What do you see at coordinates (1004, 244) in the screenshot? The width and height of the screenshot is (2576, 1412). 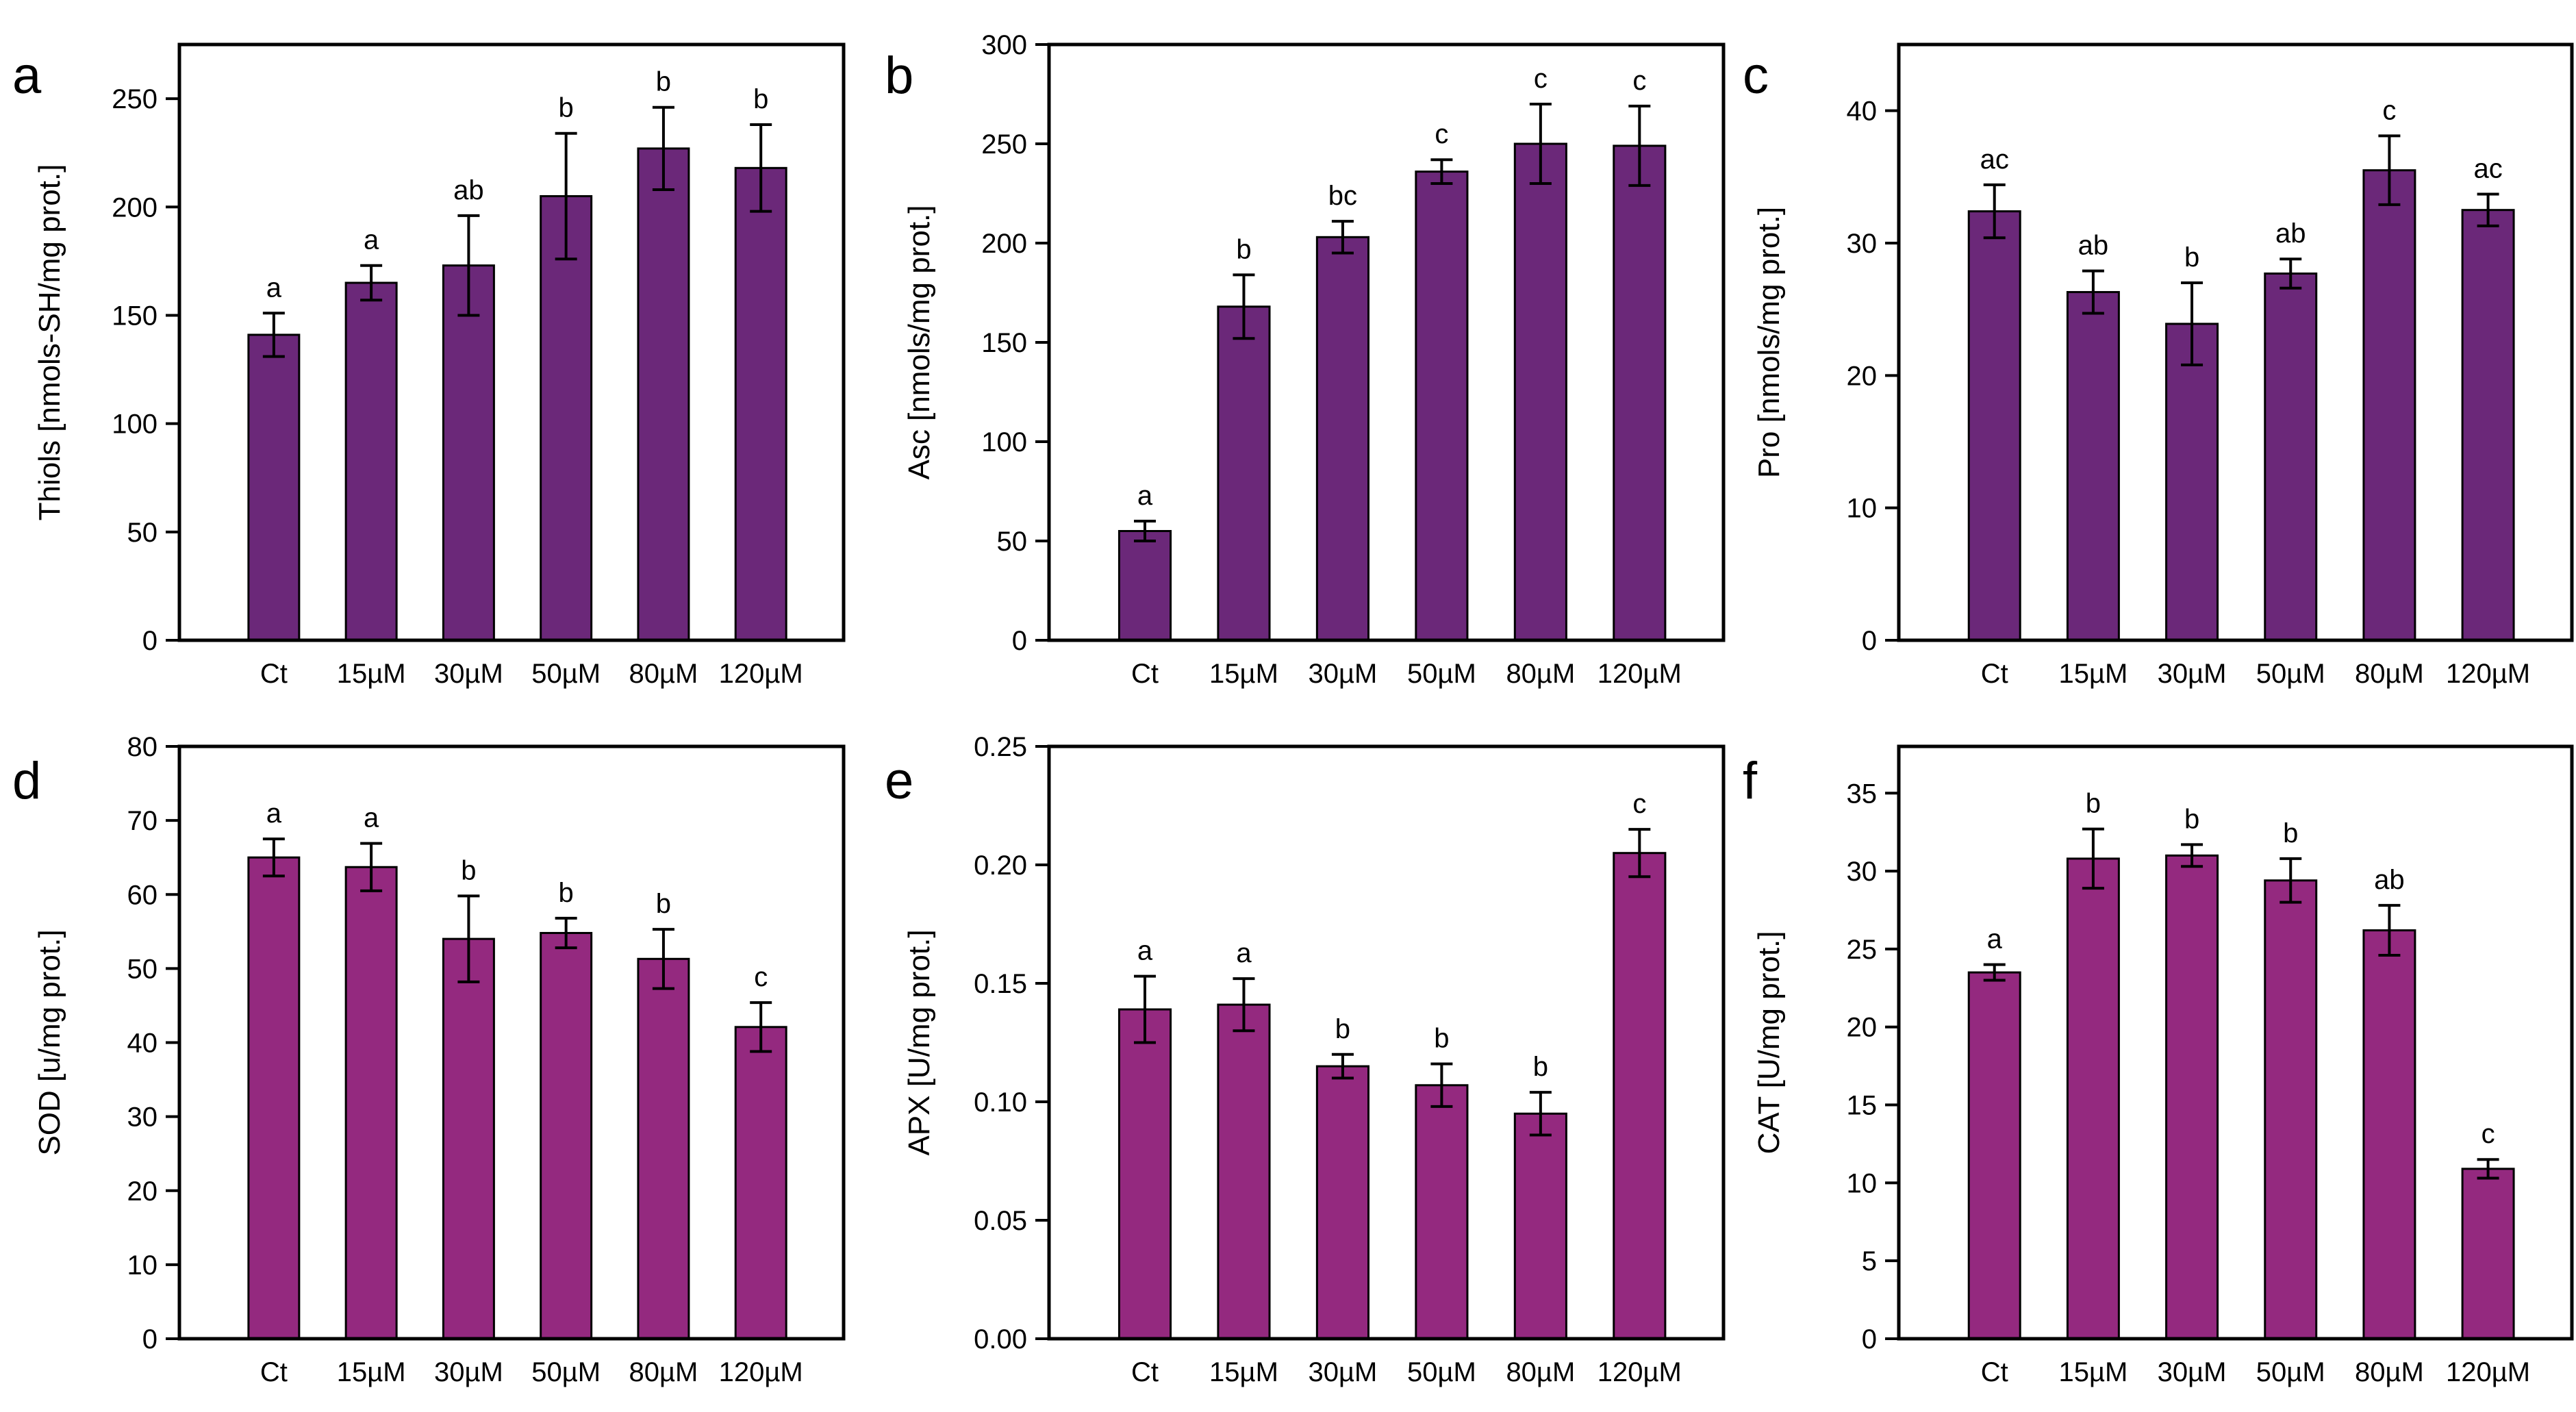 I see `y-tick-label-b-4: 200` at bounding box center [1004, 244].